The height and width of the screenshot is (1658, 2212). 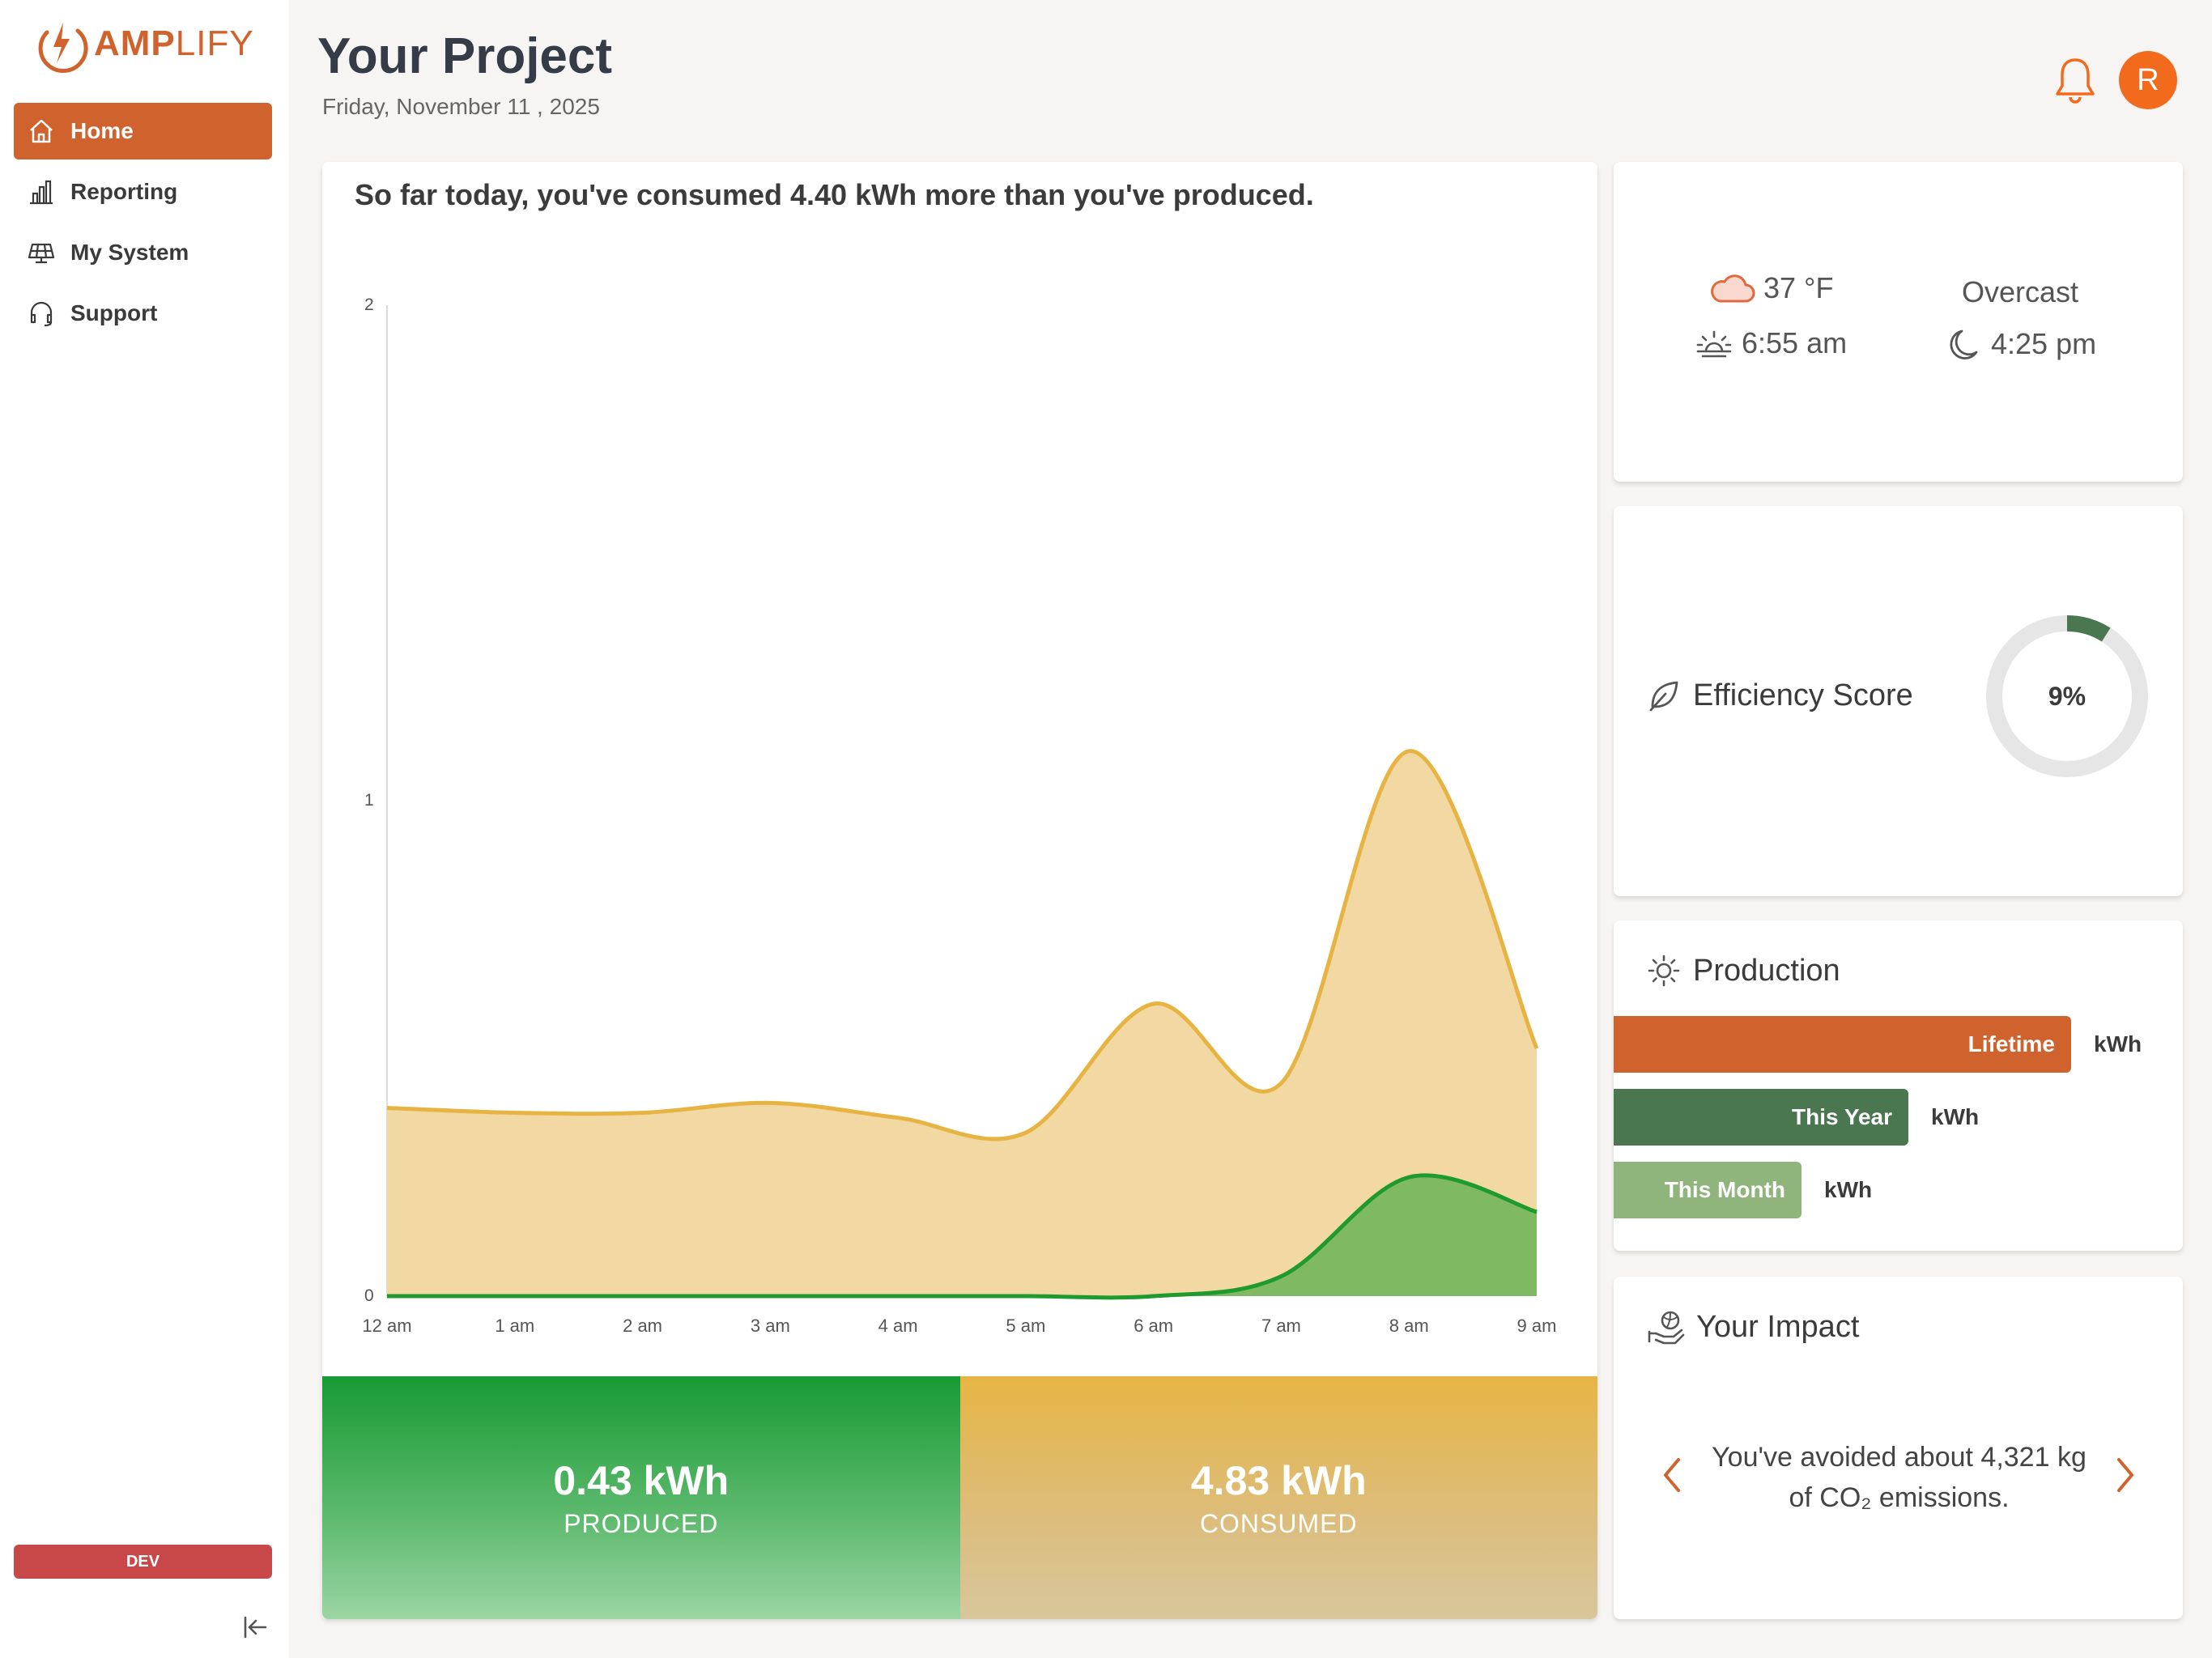 I want to click on sunset-row: 4:25 pm, so click(x=2021, y=344).